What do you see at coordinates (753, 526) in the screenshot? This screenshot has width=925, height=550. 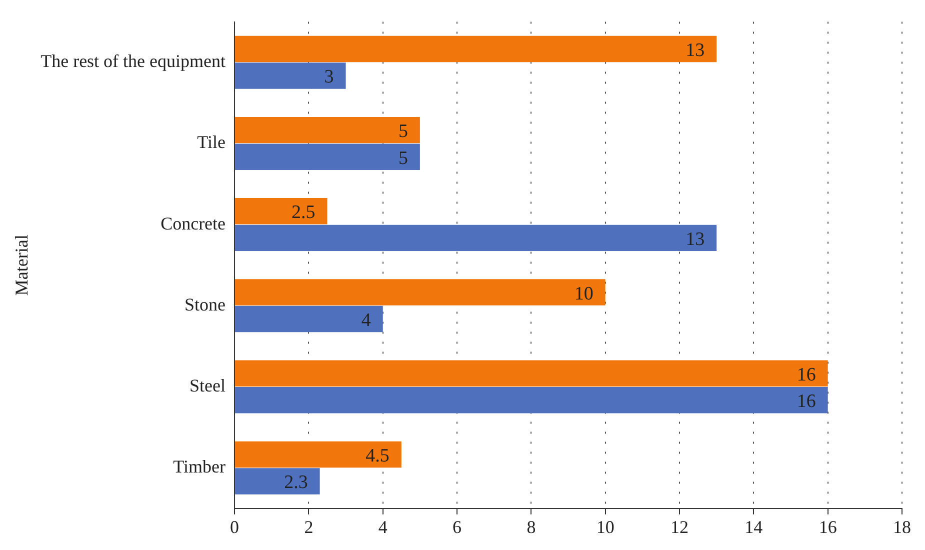 I see `x-tick-label: 14` at bounding box center [753, 526].